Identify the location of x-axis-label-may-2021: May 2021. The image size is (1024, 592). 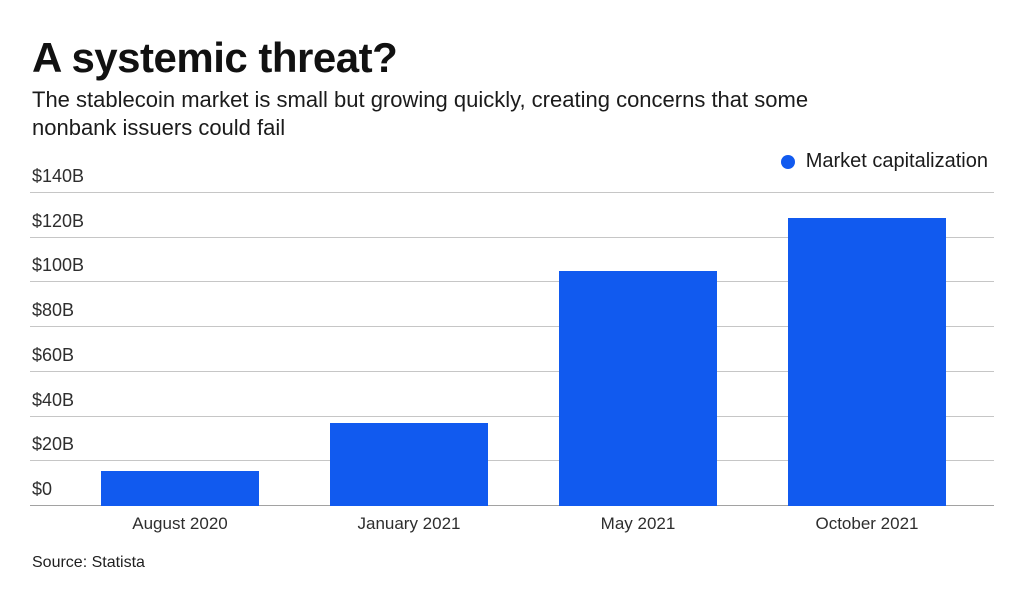
(638, 523).